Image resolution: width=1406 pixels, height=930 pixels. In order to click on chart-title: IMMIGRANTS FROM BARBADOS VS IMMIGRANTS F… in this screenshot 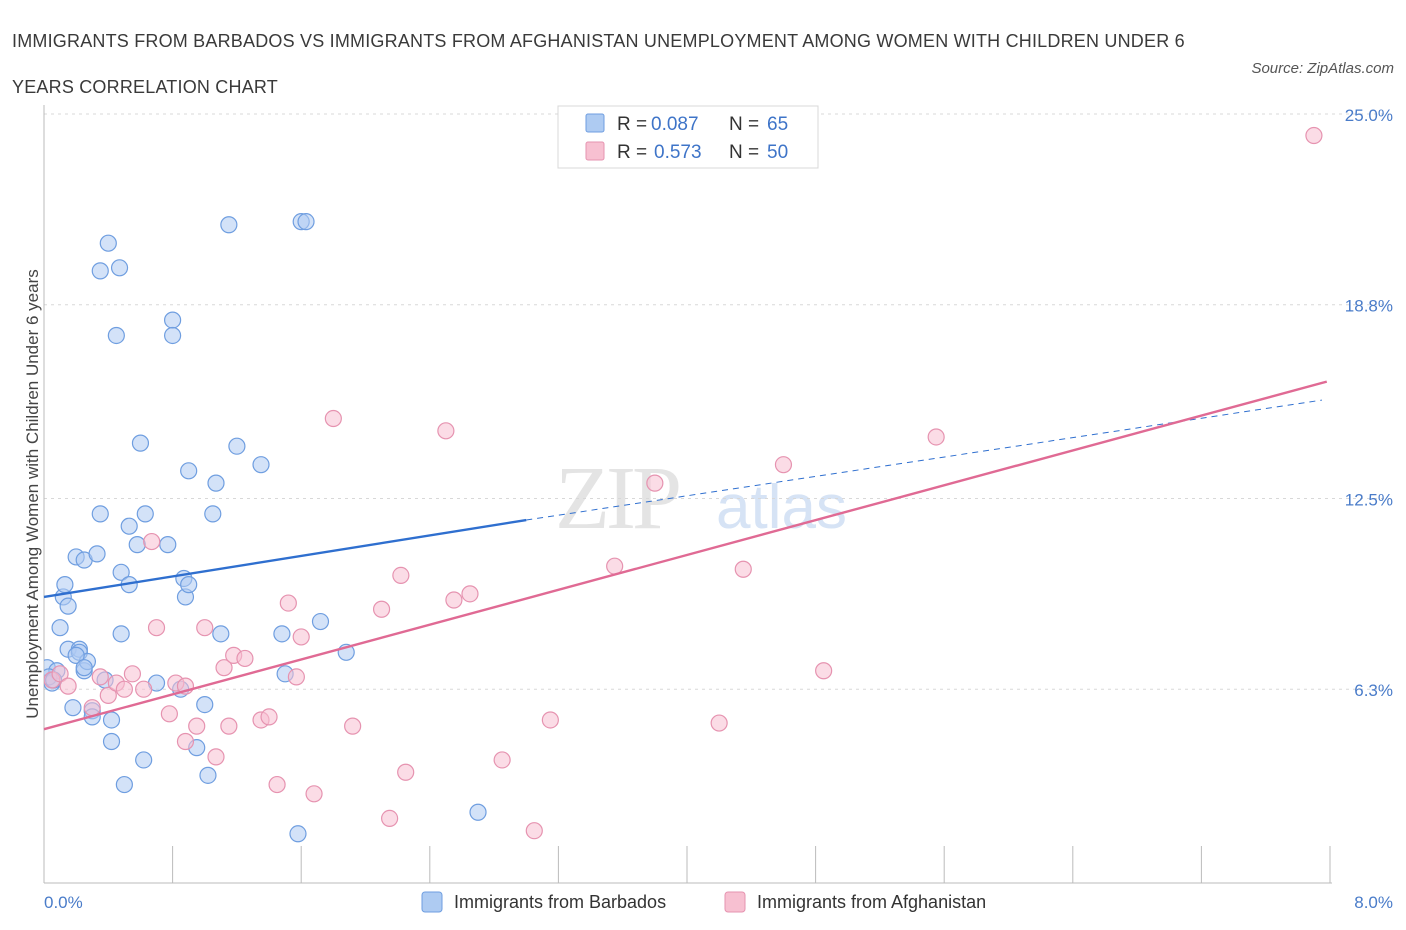, I will do `click(598, 64)`.